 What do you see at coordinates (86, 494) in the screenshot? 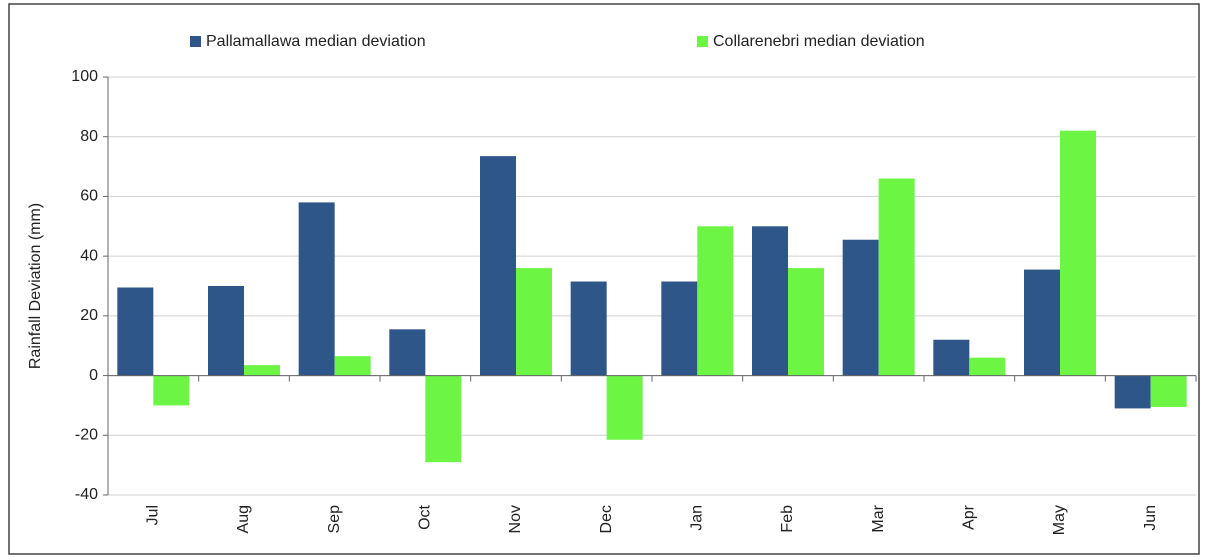
I see `y-tick-label: -40` at bounding box center [86, 494].